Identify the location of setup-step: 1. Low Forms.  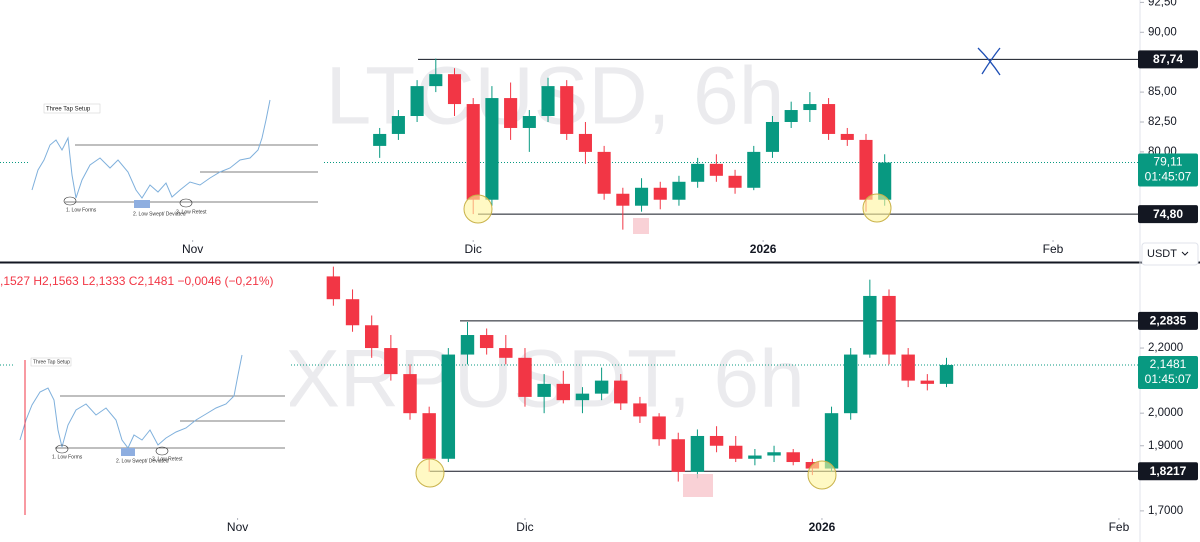
(81, 210).